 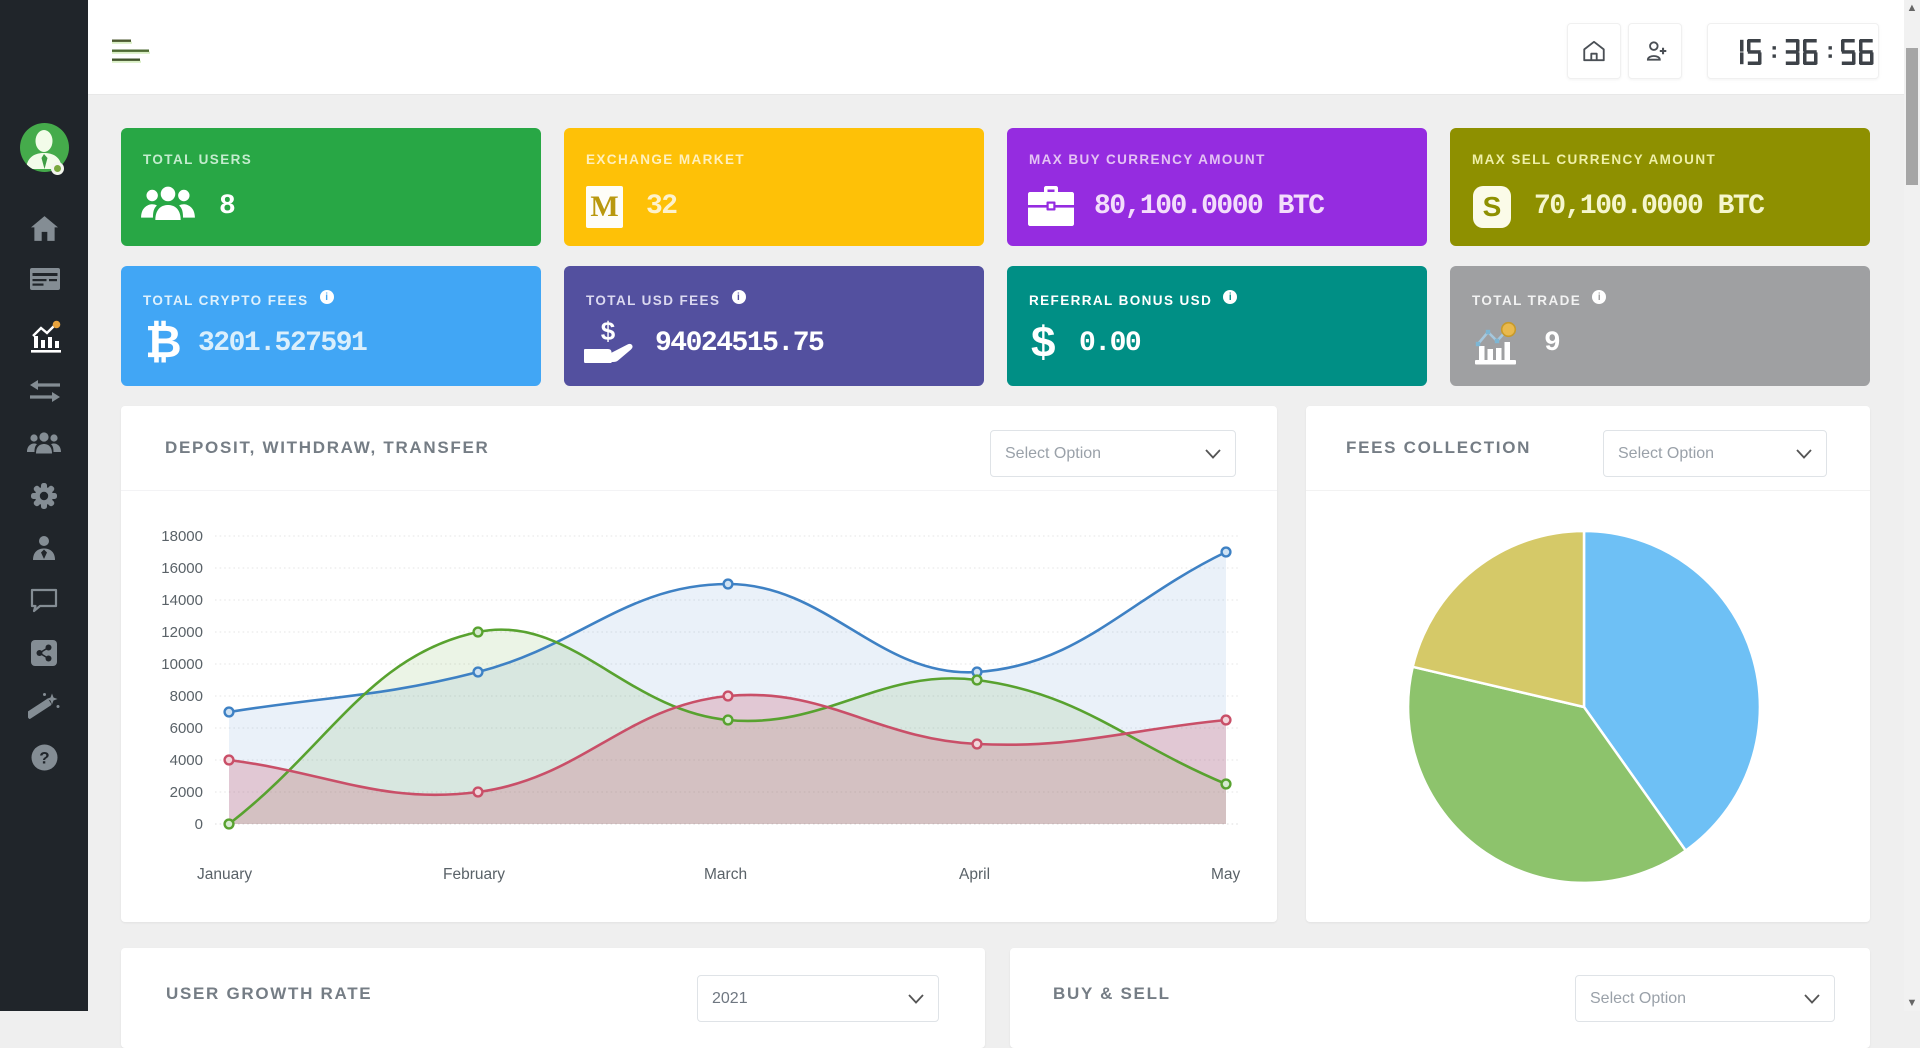 What do you see at coordinates (725, 874) in the screenshot?
I see `svg-text: March` at bounding box center [725, 874].